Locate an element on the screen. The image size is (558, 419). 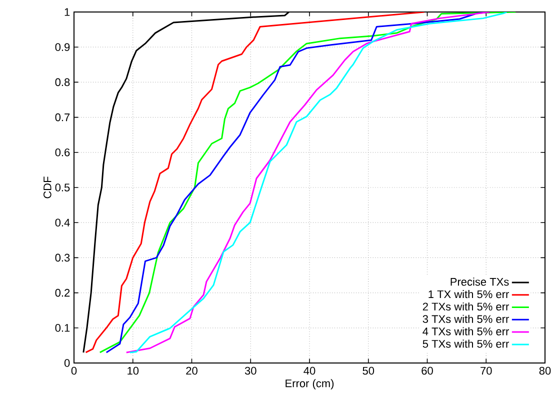
legend-label: 3 TXs with 5% err is located at coordinates (465, 318).